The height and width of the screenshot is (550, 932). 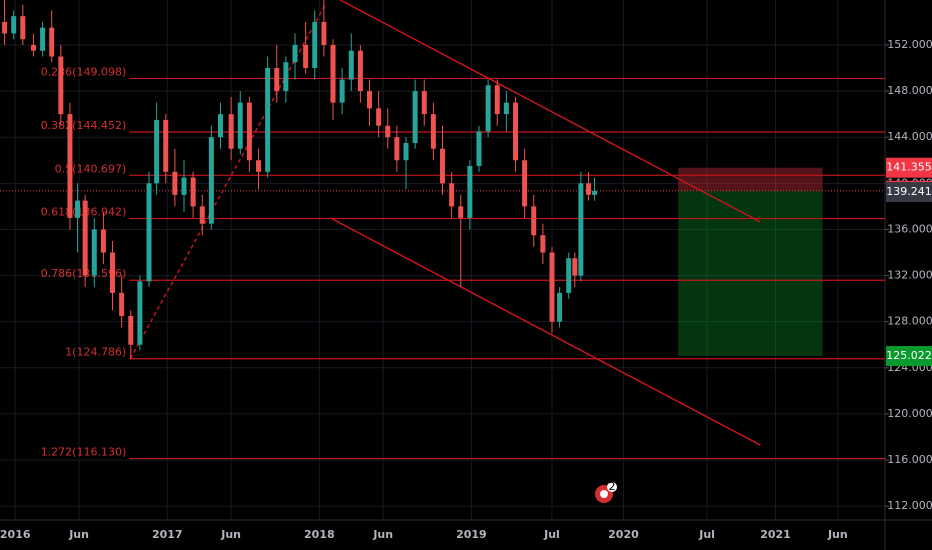 What do you see at coordinates (167, 534) in the screenshot?
I see `x-tick-label: 2017` at bounding box center [167, 534].